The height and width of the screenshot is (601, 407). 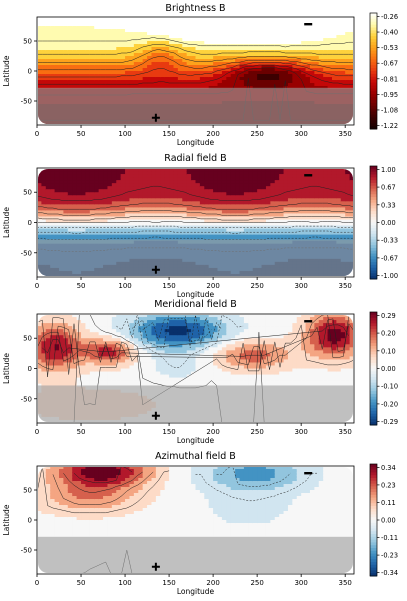 I want to click on contour-line, so click(x=195, y=56).